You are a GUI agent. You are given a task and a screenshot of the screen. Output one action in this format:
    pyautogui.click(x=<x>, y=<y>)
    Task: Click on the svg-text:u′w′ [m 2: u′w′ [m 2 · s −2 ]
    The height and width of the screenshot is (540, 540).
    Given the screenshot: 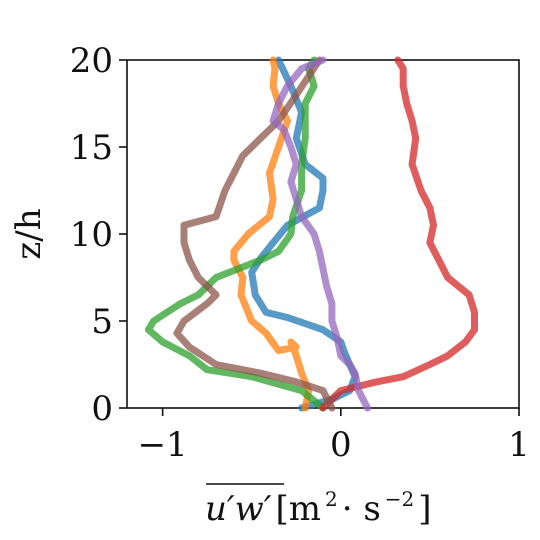 What is the action you would take?
    pyautogui.click(x=318, y=508)
    